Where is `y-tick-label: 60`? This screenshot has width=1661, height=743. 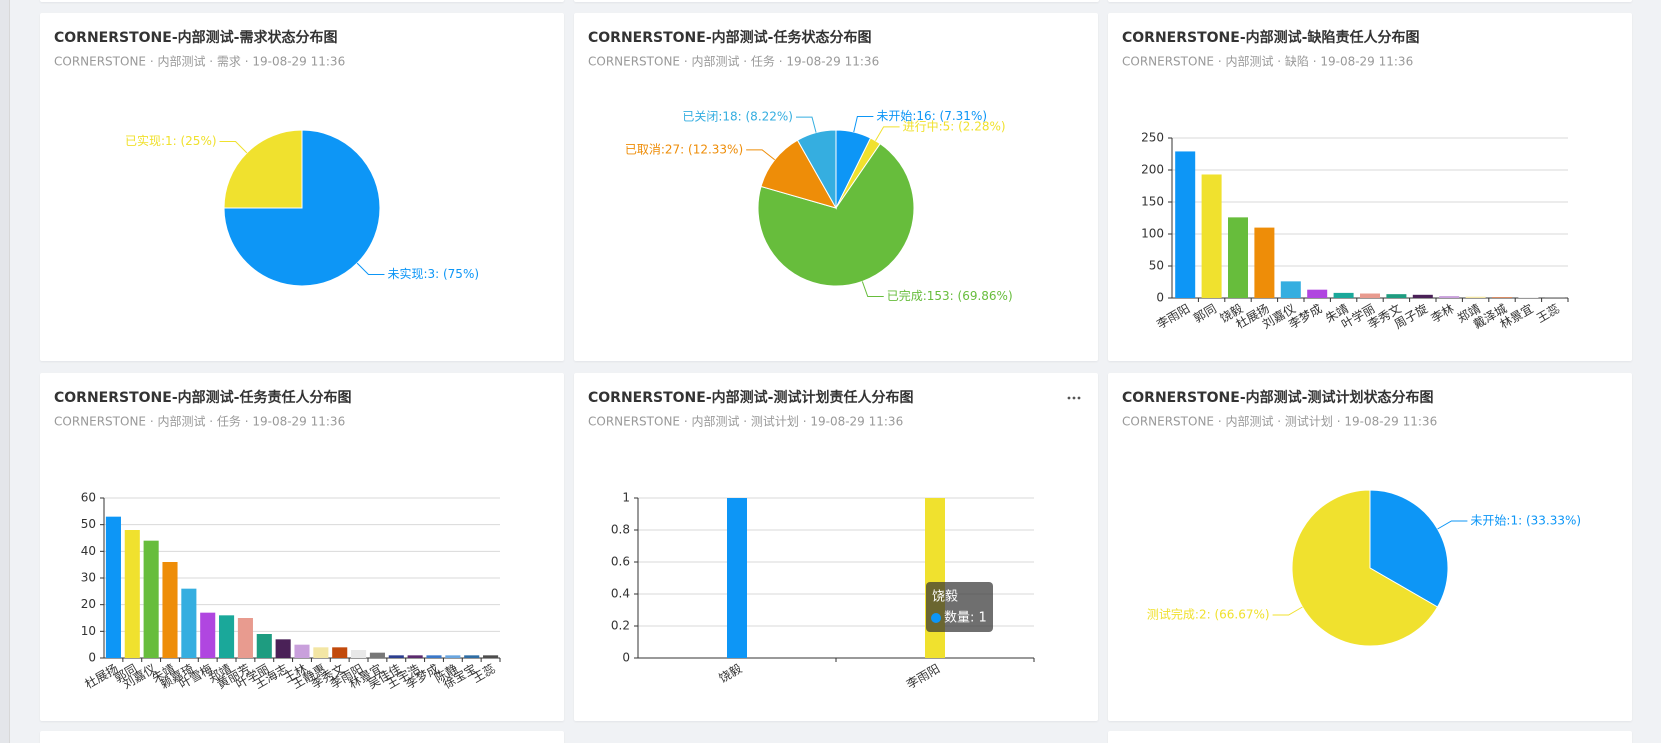
y-tick-label: 60 is located at coordinates (88, 498).